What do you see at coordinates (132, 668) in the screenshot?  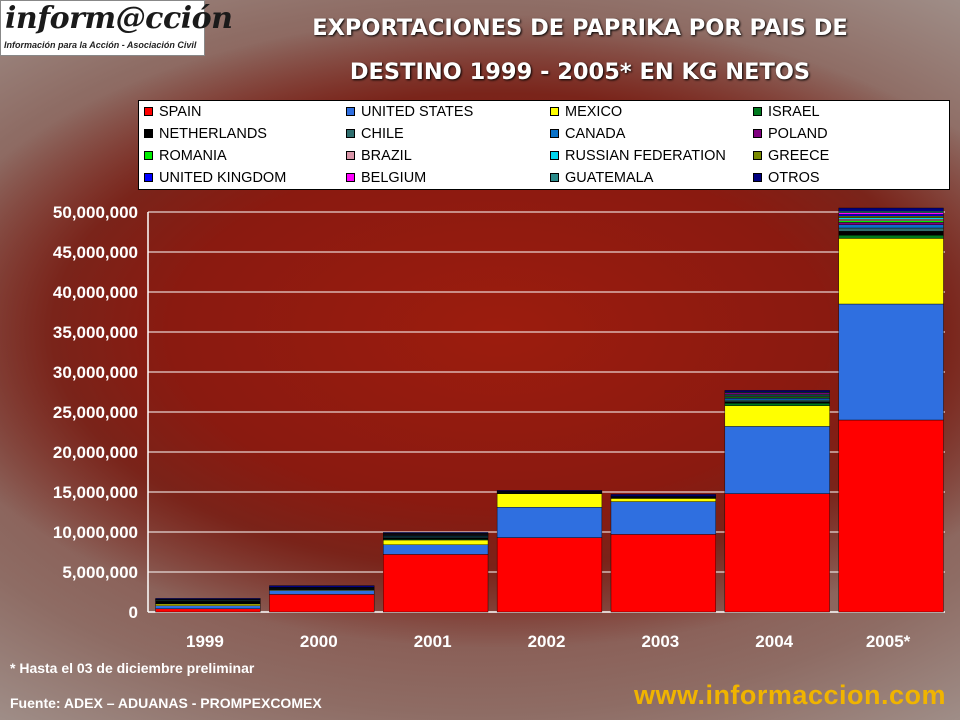 I see `footnote: * Hasta el 03 de diciembre preliminar` at bounding box center [132, 668].